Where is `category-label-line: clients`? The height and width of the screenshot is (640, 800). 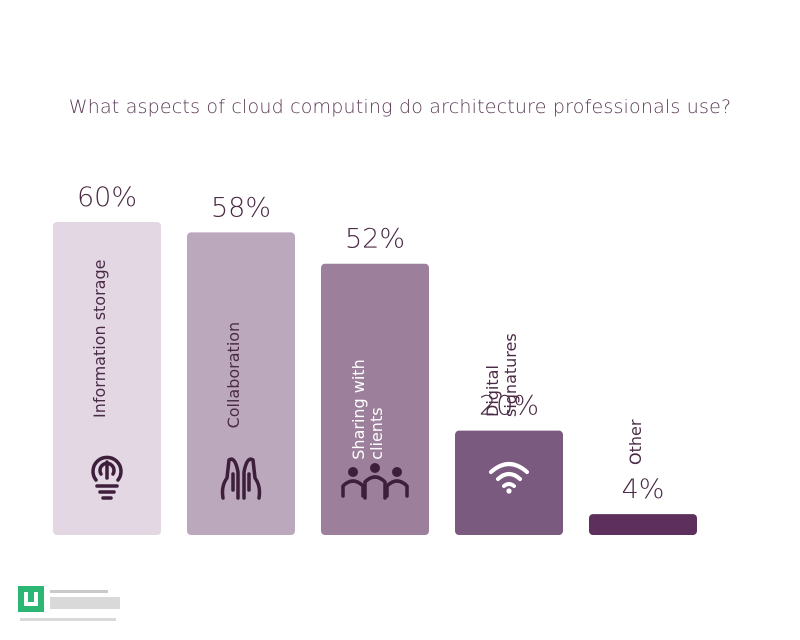
category-label-line: clients is located at coordinates (376, 433).